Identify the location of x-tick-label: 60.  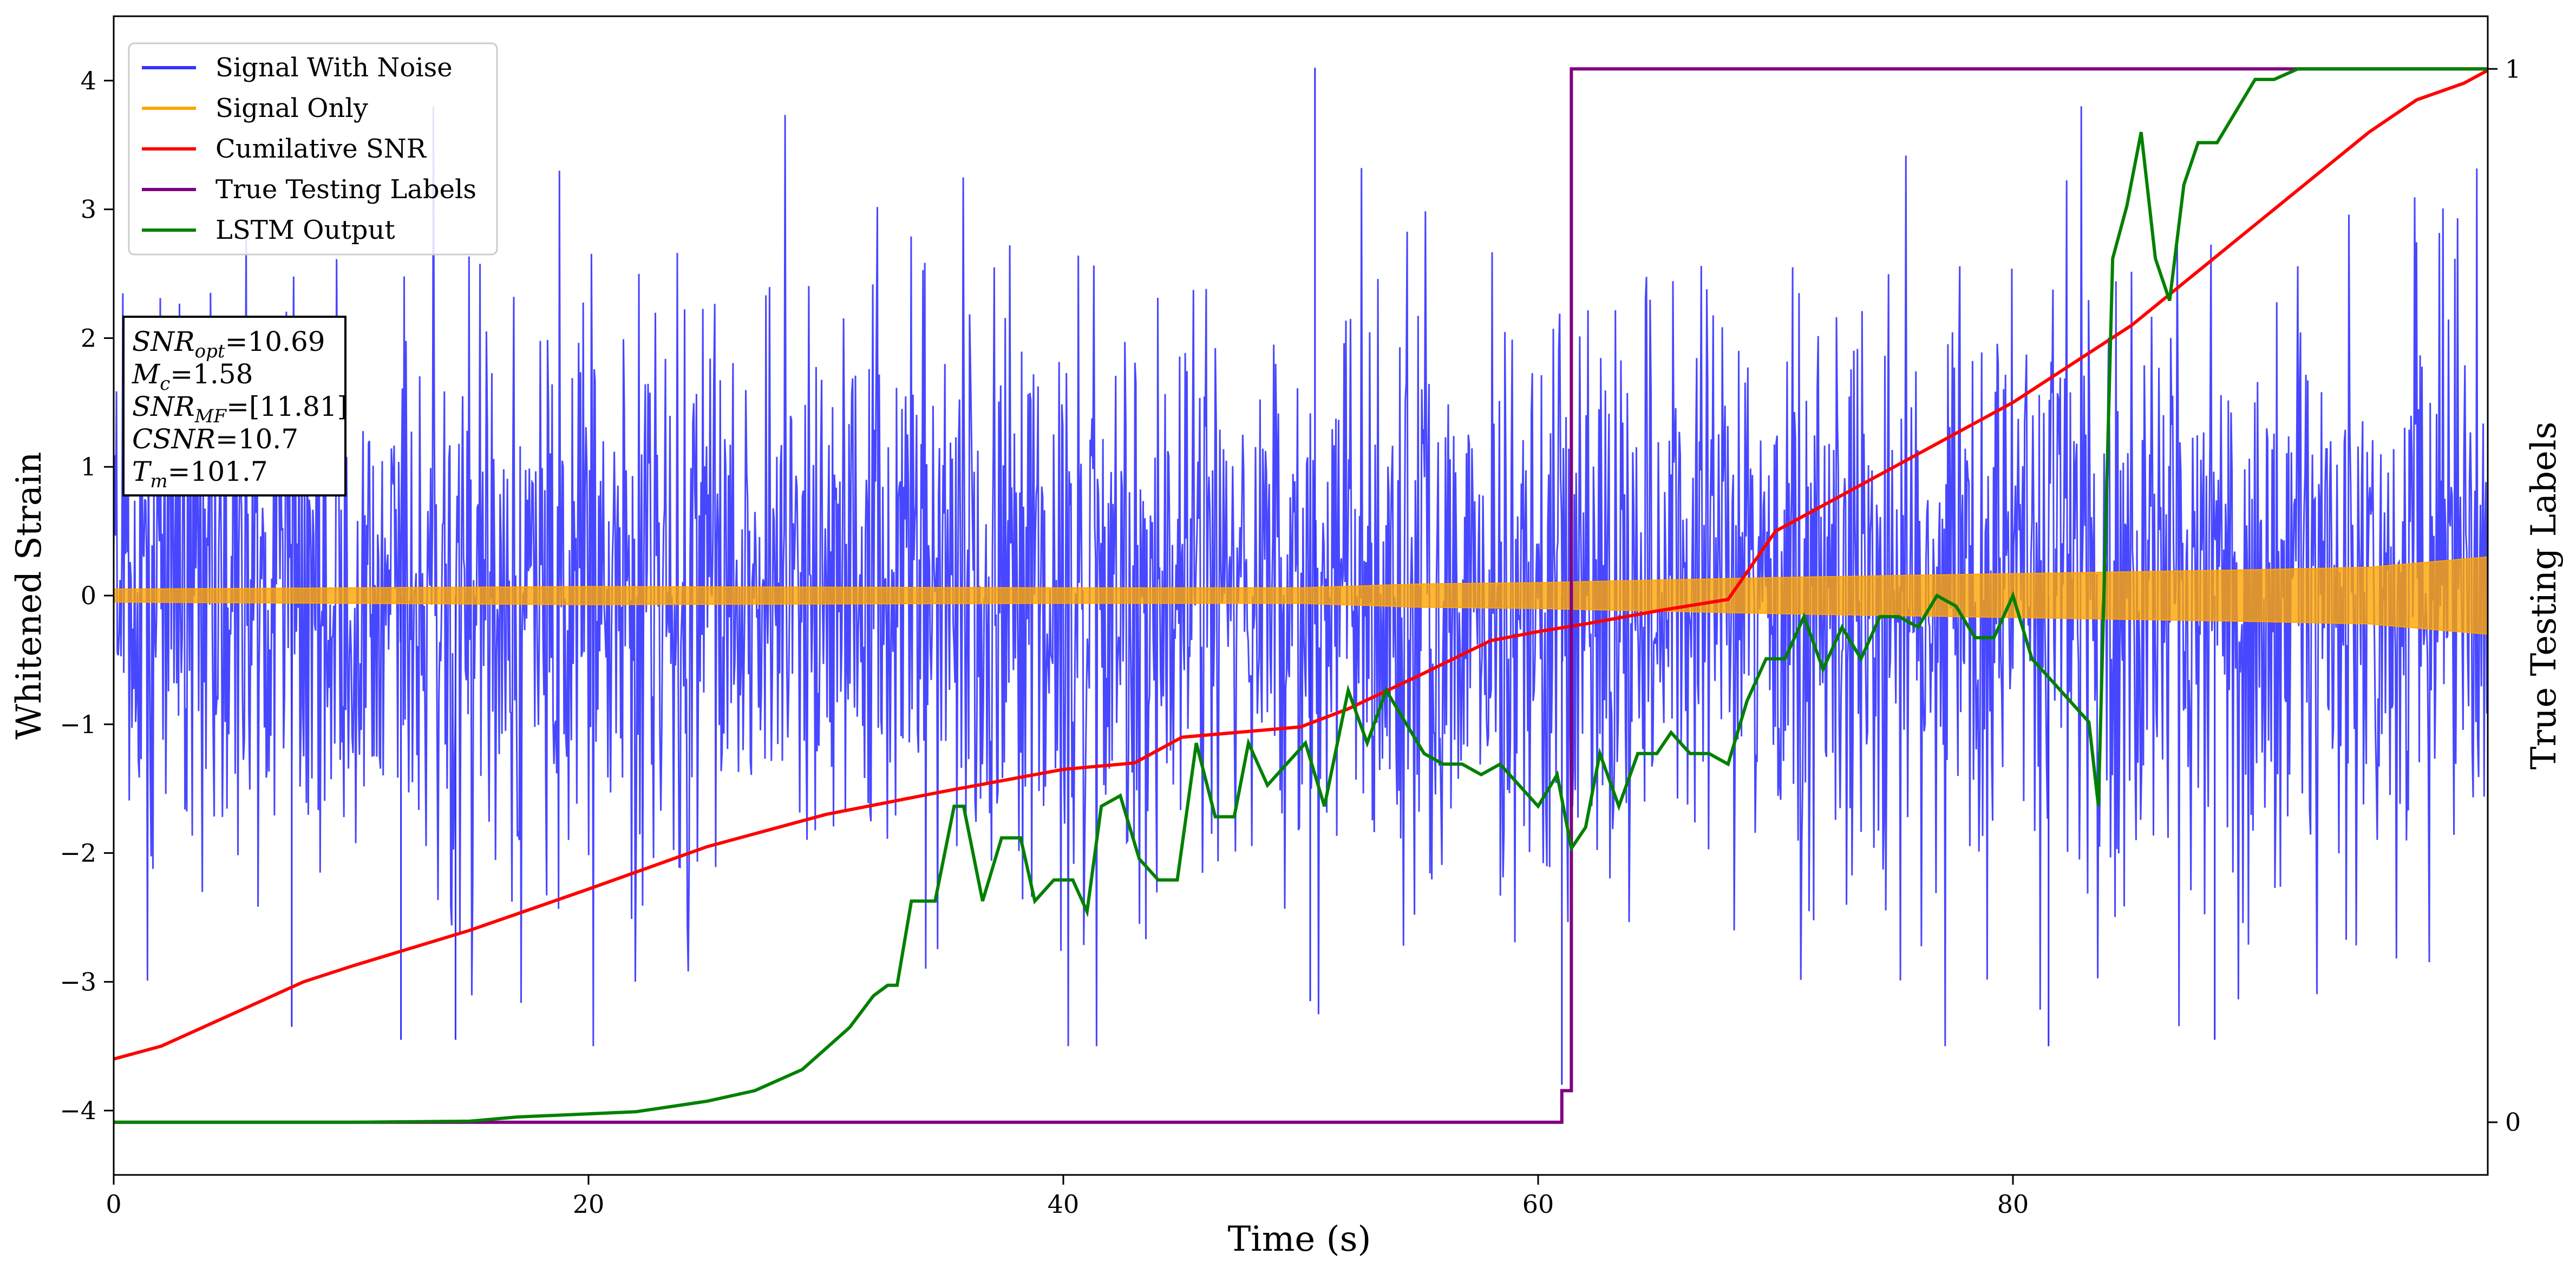
(1538, 1204).